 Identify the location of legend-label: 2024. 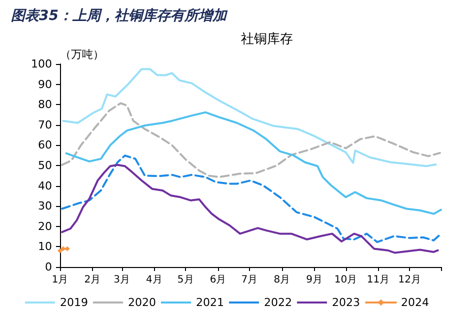
(414, 302).